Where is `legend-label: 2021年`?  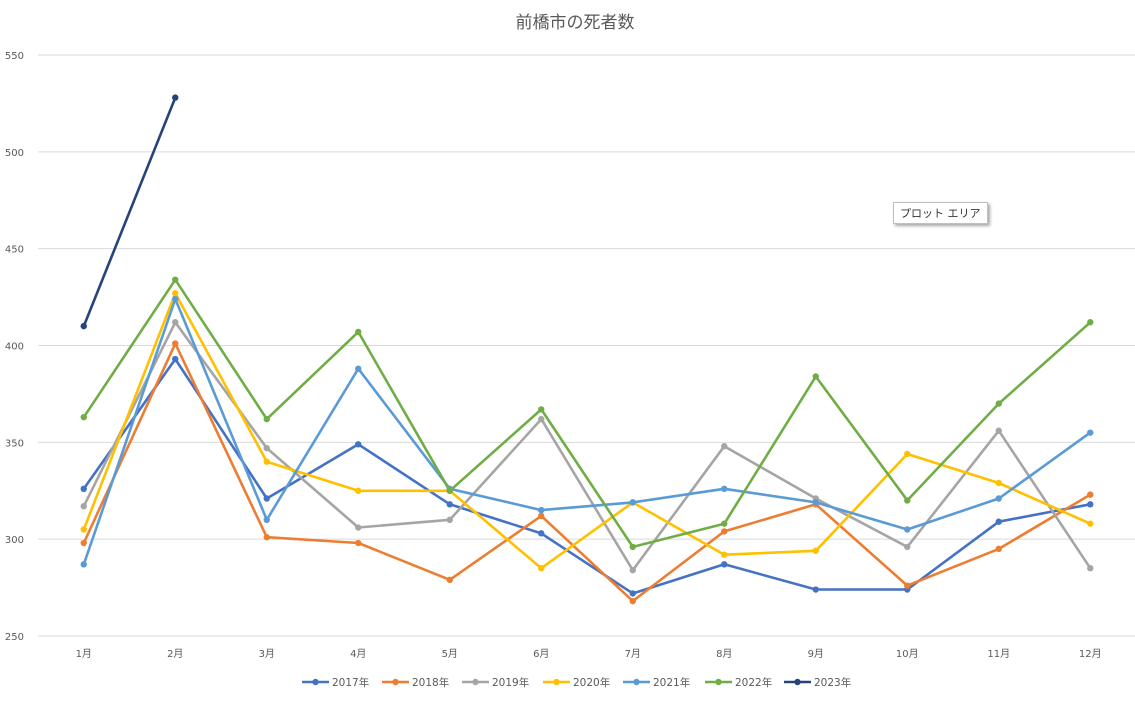 legend-label: 2021年 is located at coordinates (671, 682).